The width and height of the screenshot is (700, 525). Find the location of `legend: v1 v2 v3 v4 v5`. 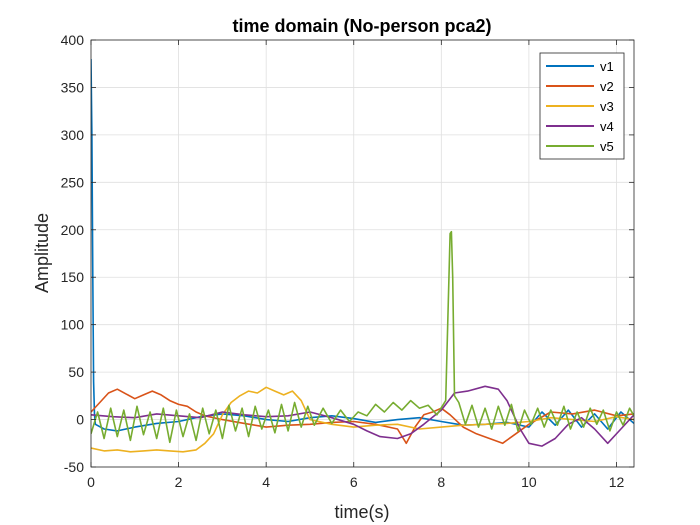

legend: v1 v2 v3 v4 v5 is located at coordinates (582, 106).